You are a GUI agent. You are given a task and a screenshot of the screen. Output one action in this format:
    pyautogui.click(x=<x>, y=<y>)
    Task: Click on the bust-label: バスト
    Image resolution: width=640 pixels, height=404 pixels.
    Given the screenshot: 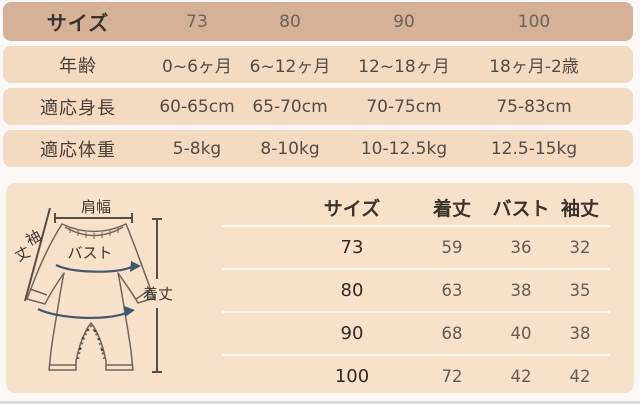 What is the action you would take?
    pyautogui.click(x=89, y=253)
    